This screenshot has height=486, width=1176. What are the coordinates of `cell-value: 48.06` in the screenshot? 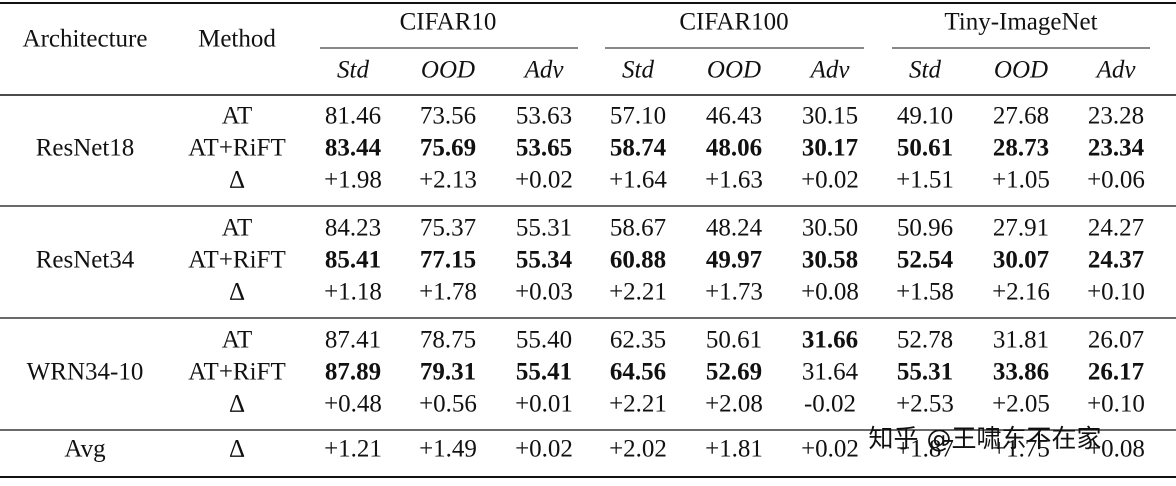 It's located at (734, 148).